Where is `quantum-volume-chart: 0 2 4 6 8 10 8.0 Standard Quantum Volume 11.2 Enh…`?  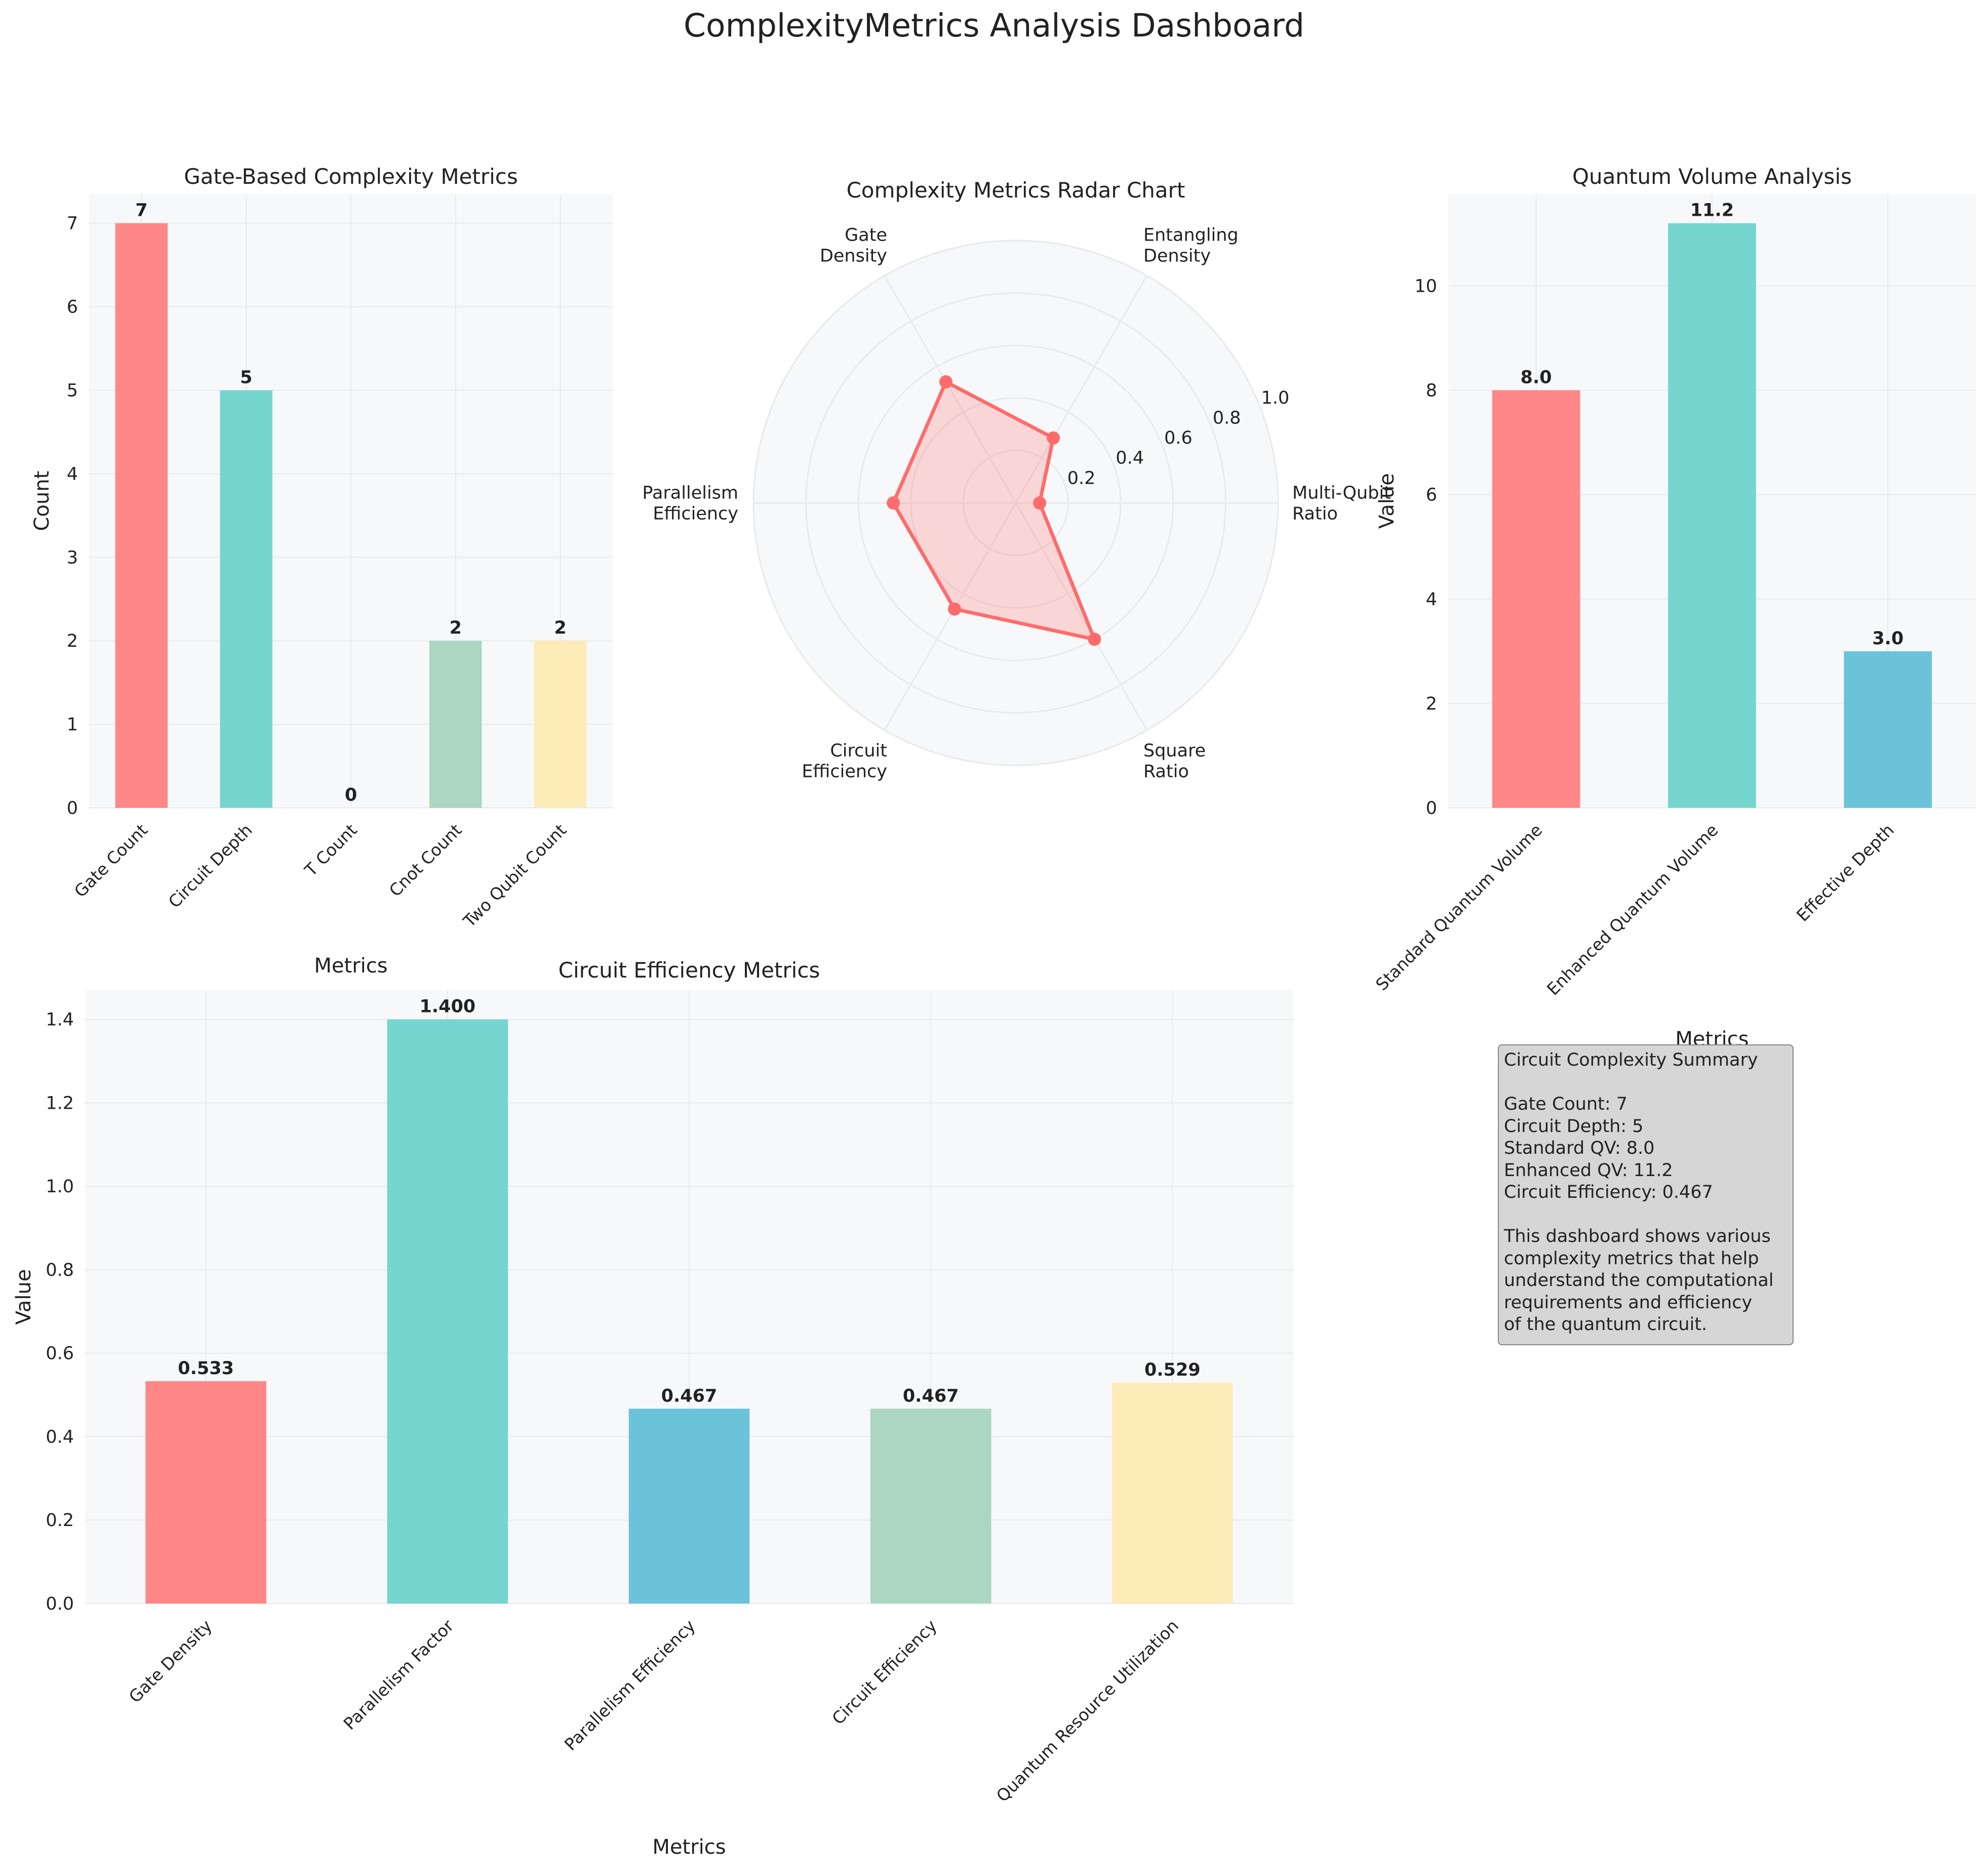
quantum-volume-chart: 0 2 4 6 8 10 8.0 Standard Quantum Volume 11.2 Enh… is located at coordinates (1674, 607).